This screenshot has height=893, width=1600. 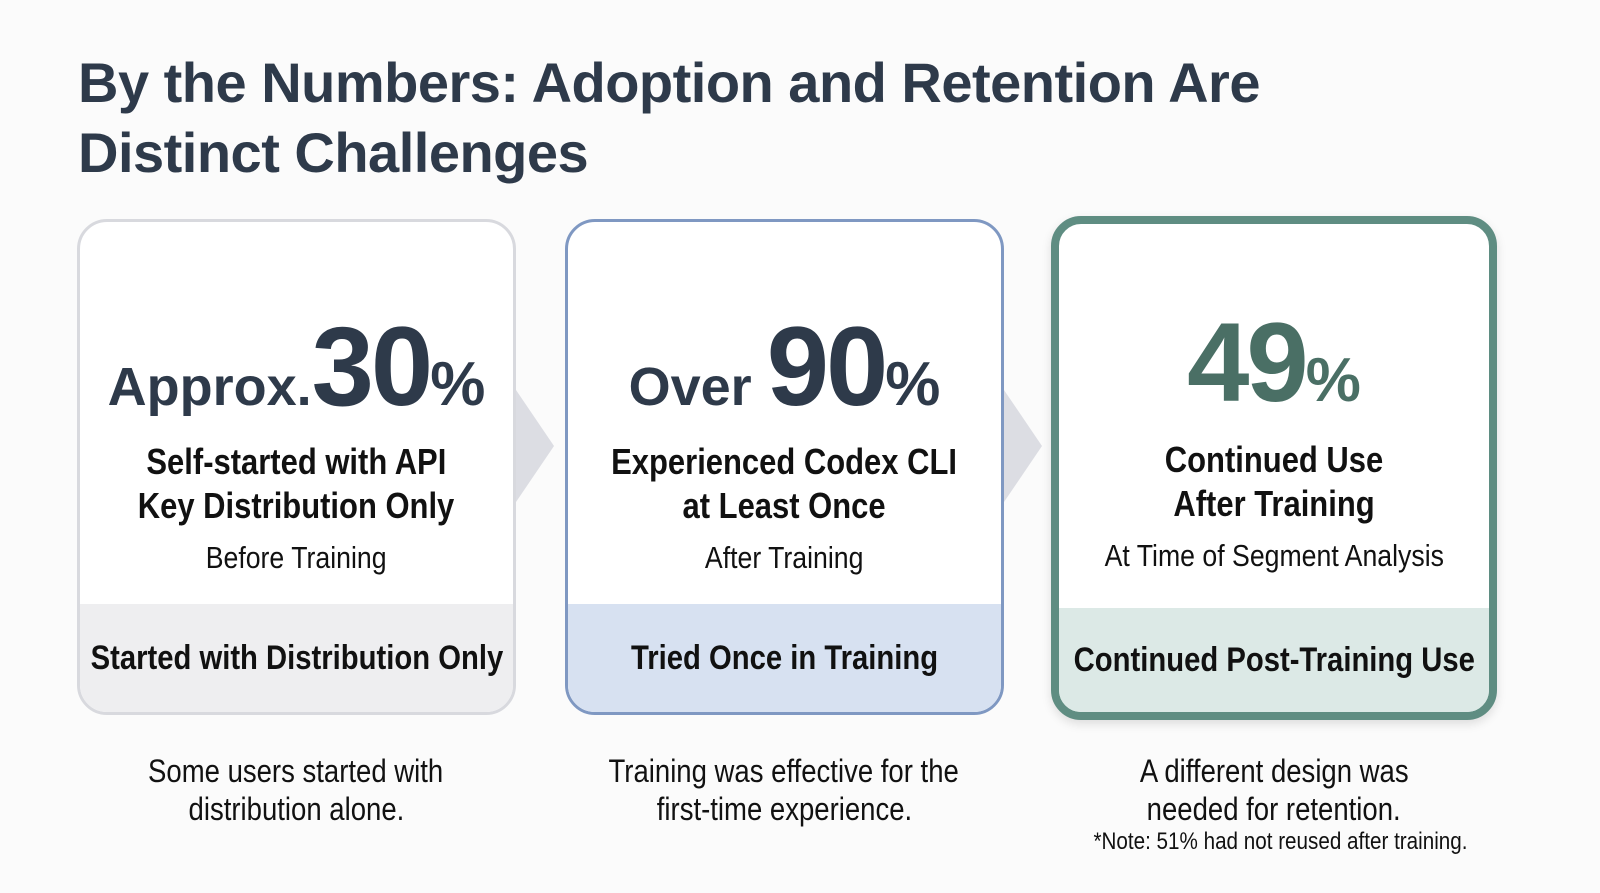 I want to click on stat-label: Experienced Codex CLI at Least Once, so click(x=784, y=484).